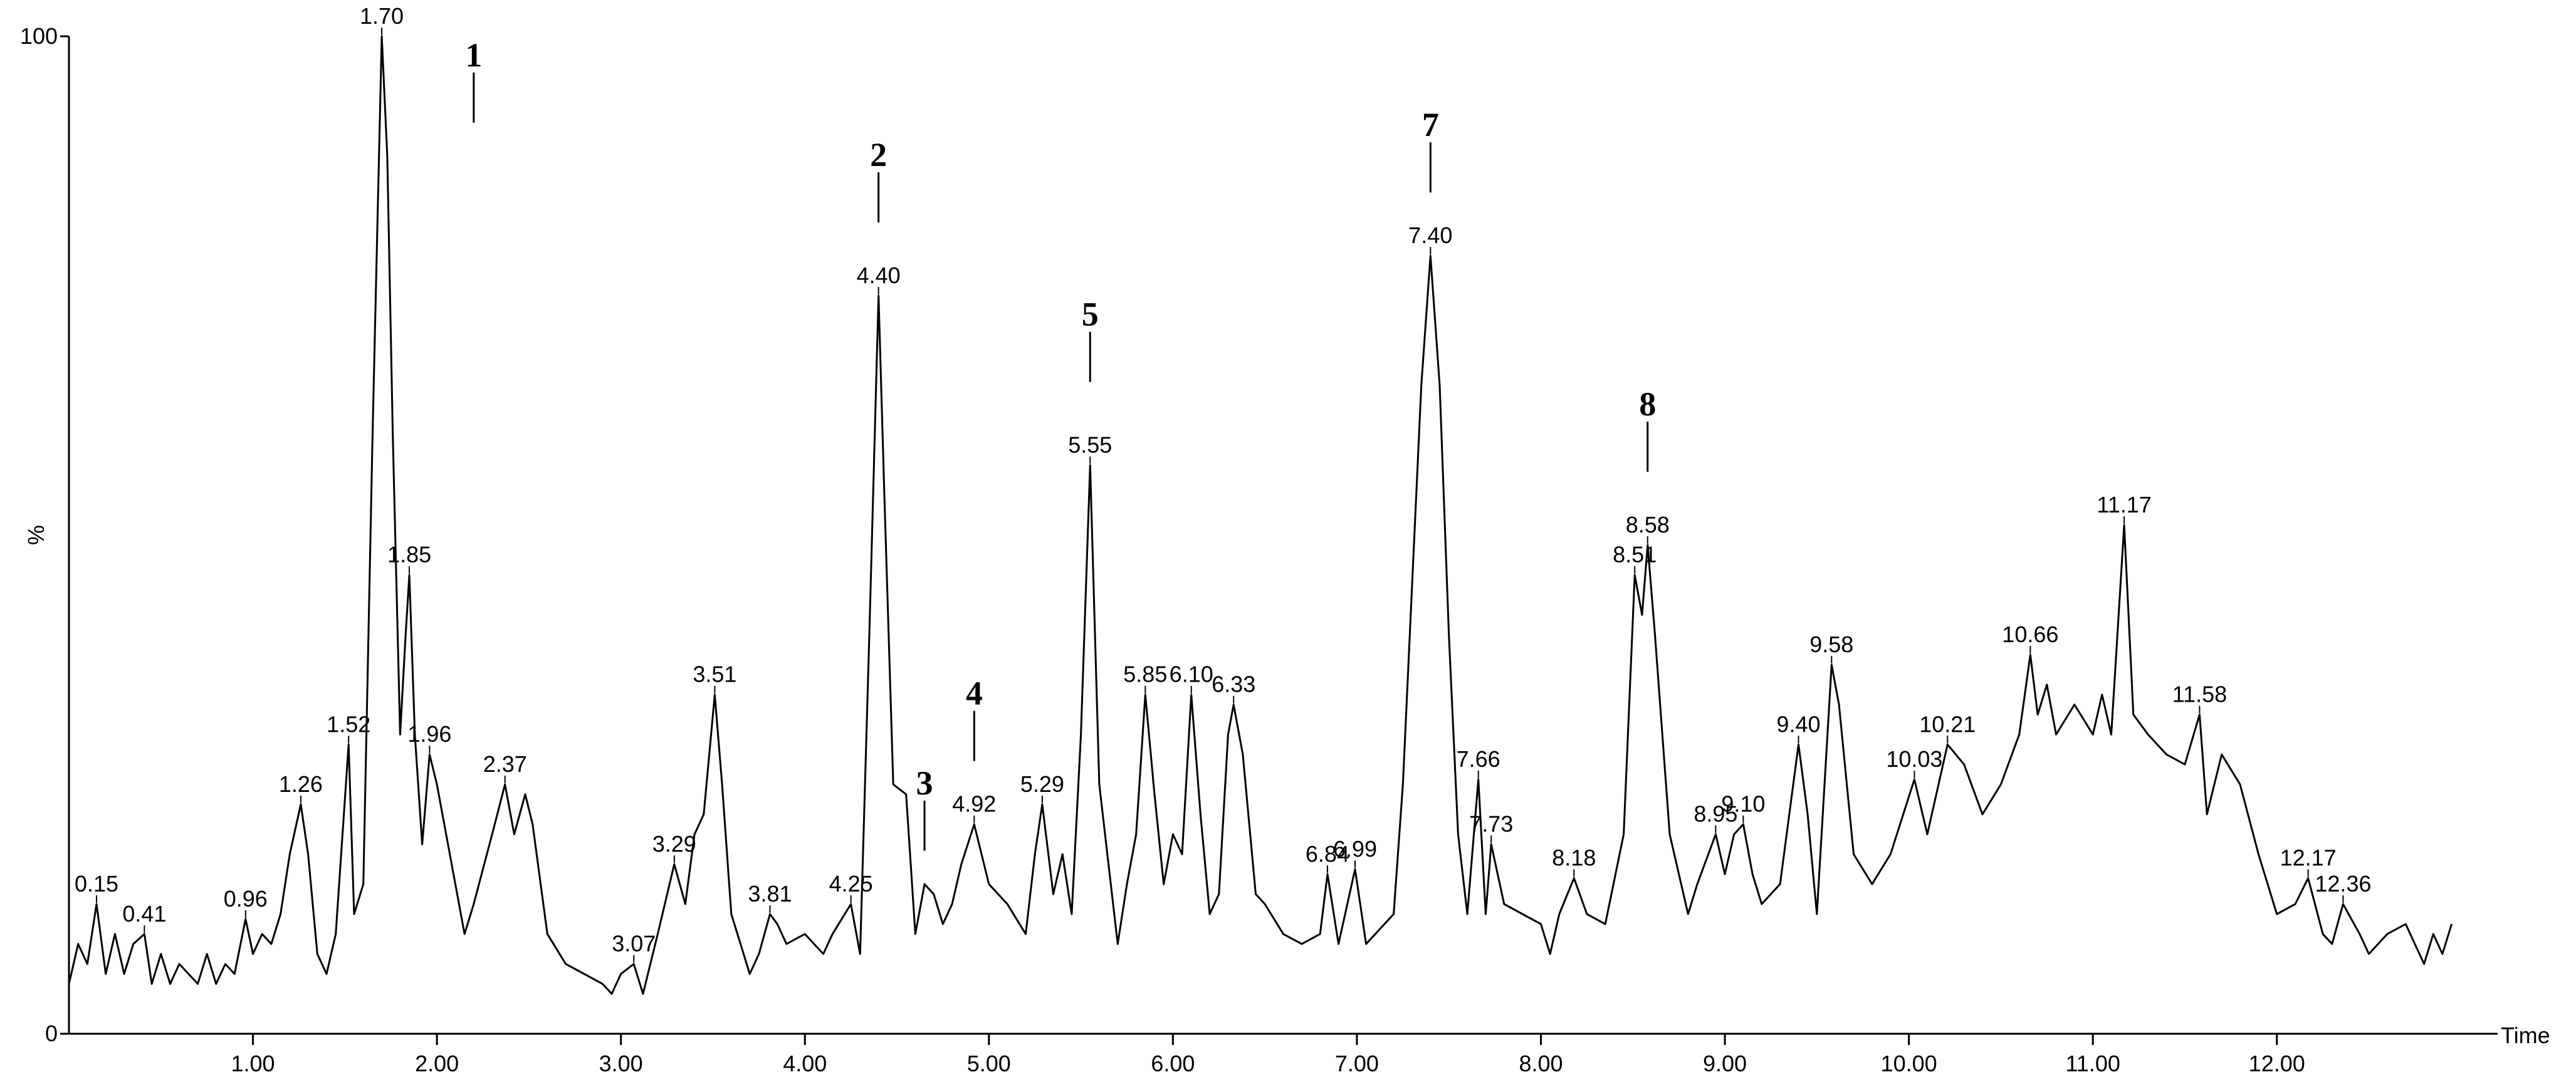  What do you see at coordinates (2030, 634) in the screenshot?
I see `peak-label: 10.66` at bounding box center [2030, 634].